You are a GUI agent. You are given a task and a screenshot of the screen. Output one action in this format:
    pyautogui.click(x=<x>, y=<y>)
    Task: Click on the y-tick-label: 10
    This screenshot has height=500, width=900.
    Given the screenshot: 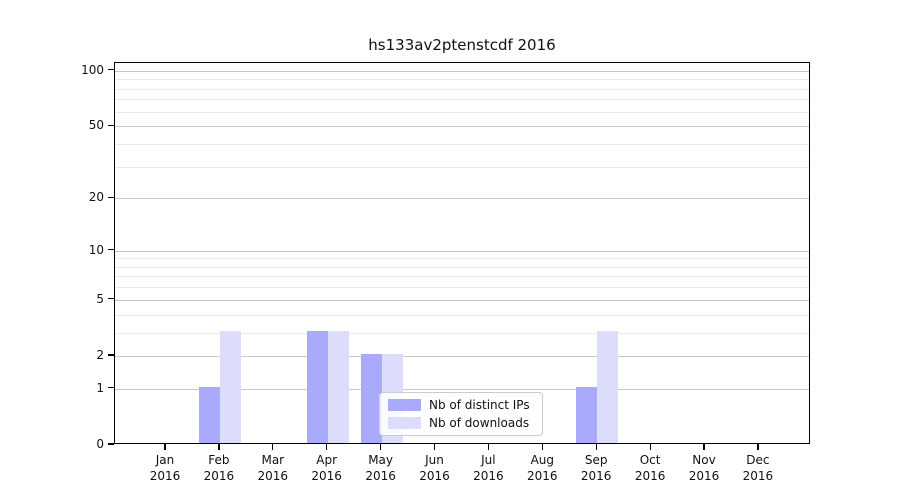 What is the action you would take?
    pyautogui.click(x=96, y=249)
    